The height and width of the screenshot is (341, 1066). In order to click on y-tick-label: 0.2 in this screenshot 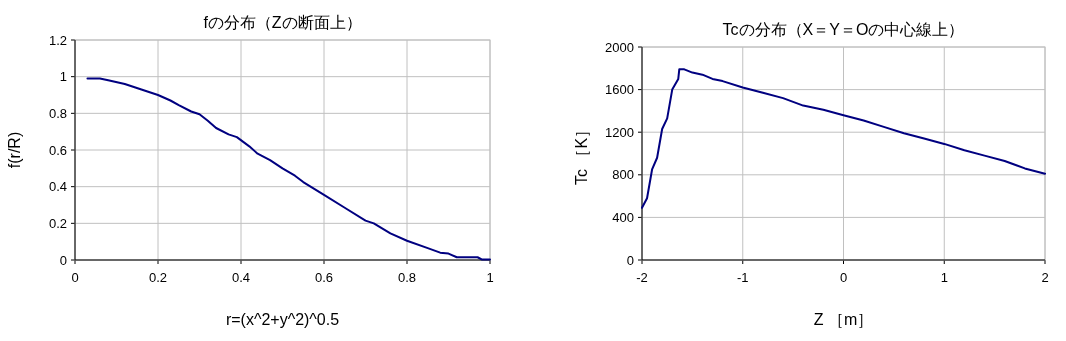, I will do `click(57, 223)`.